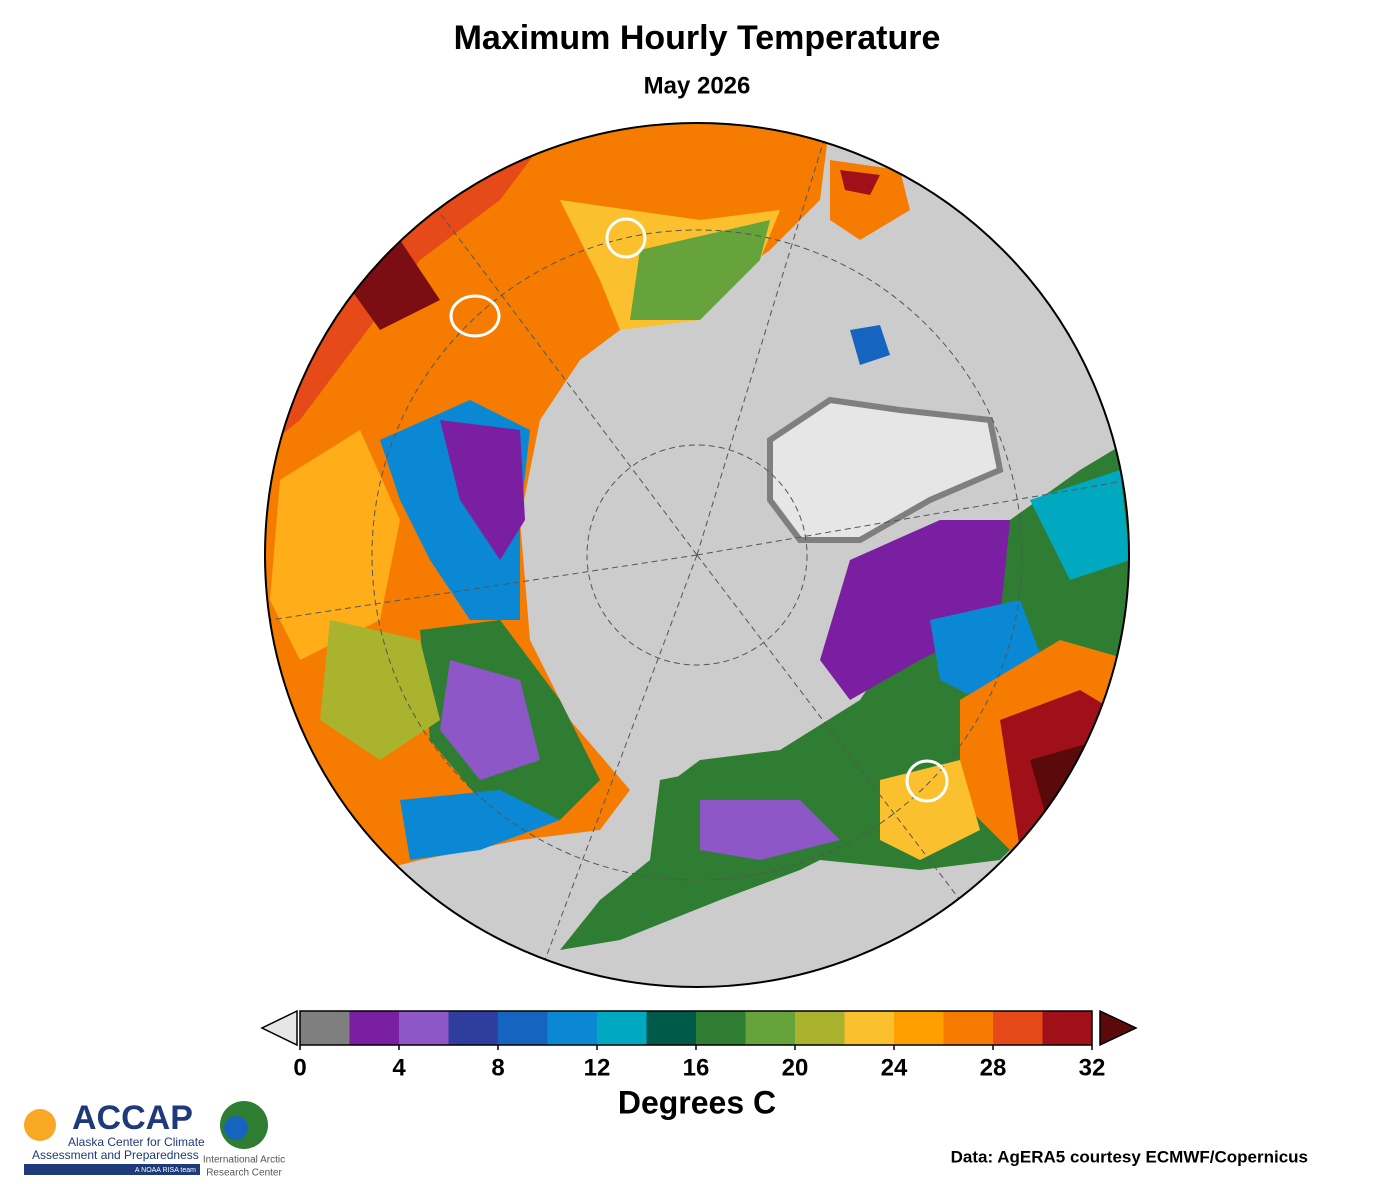 The width and height of the screenshot is (1392, 1184). Describe the element at coordinates (697, 85) in the screenshot. I see `map-subtitle: May 2026` at that location.